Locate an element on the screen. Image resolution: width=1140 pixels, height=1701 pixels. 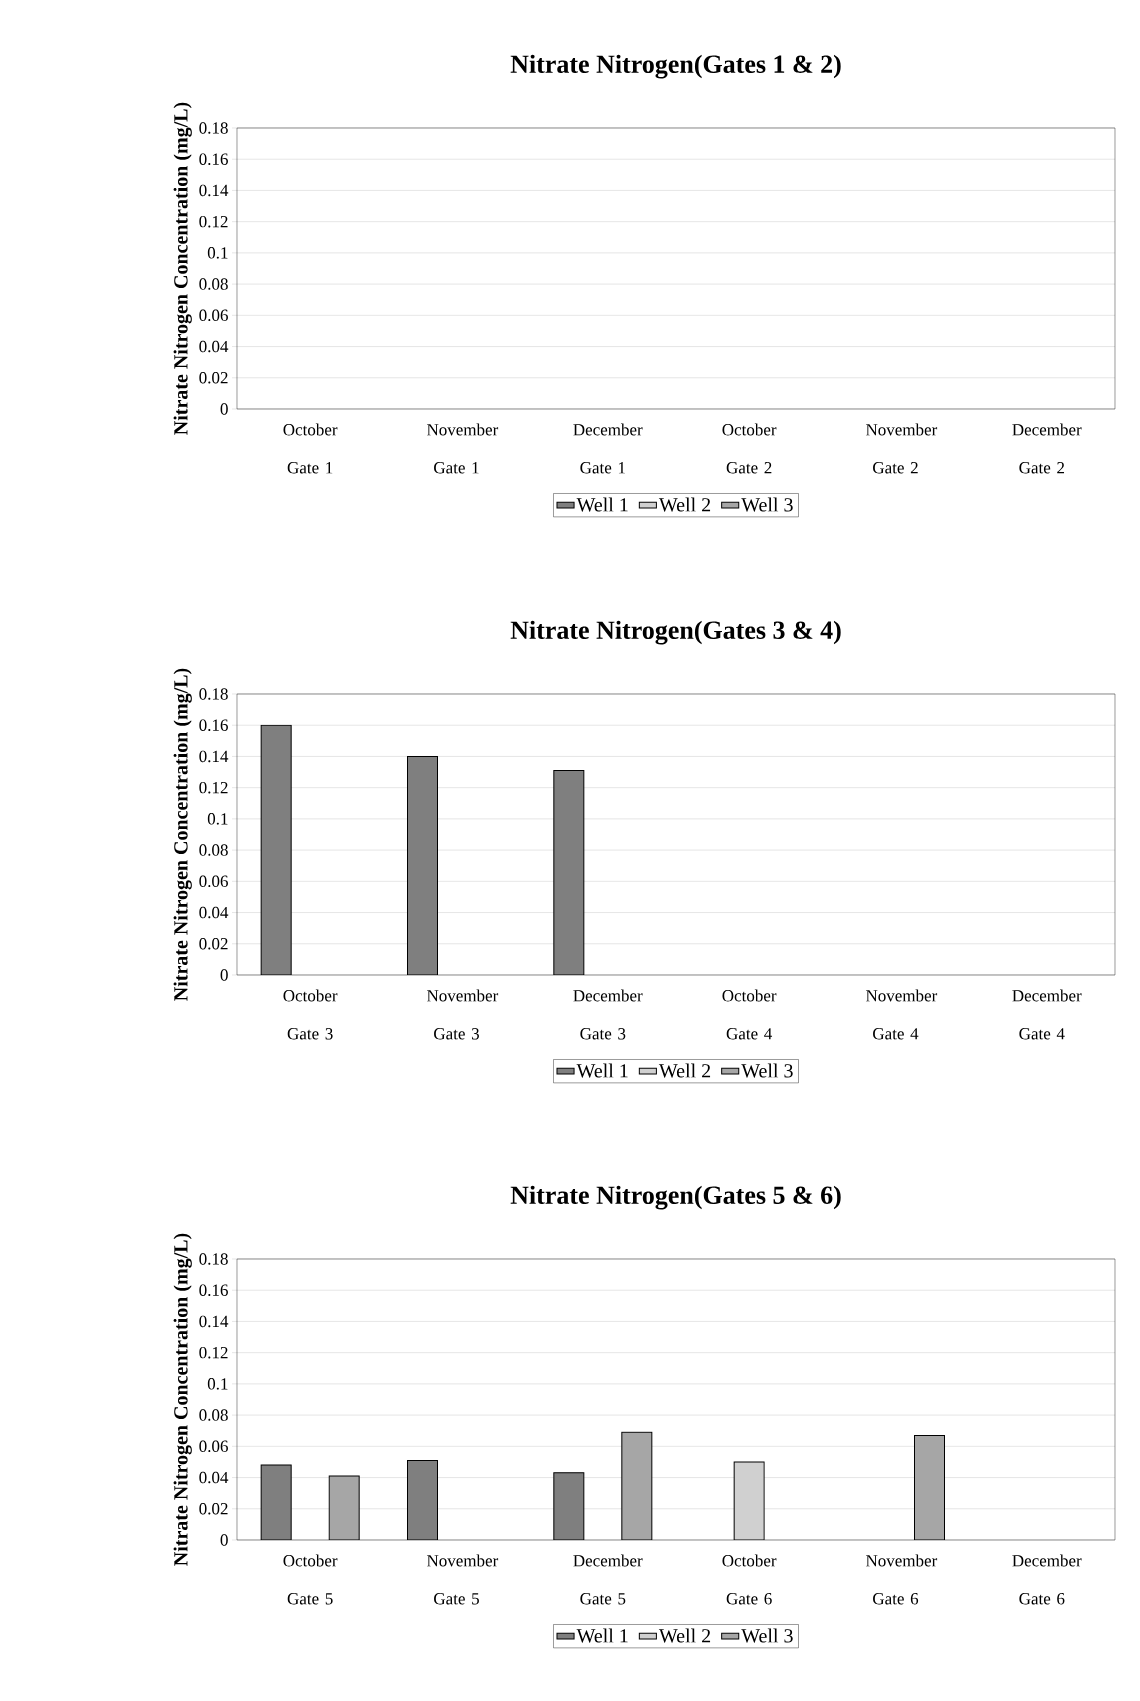
category-label: October Gate 4 is located at coordinates (749, 1014).